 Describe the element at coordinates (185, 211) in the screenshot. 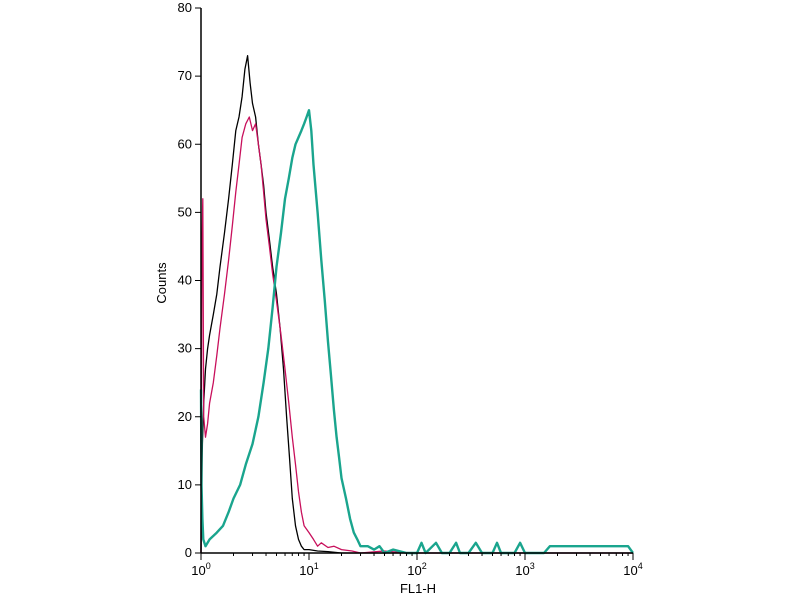

I see `y-tick-label: 50` at that location.